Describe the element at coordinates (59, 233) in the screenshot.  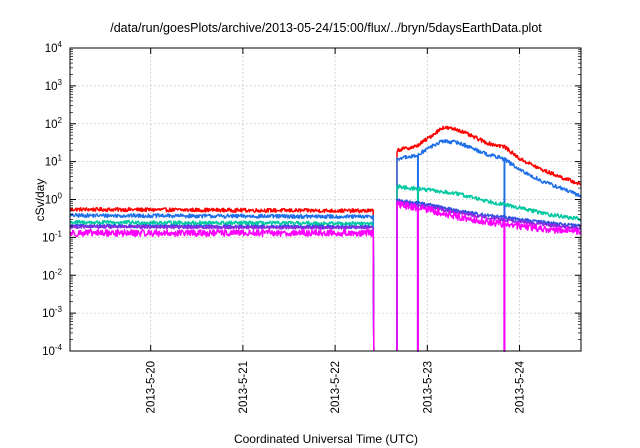
I see `y-tick-exponent: -1` at that location.